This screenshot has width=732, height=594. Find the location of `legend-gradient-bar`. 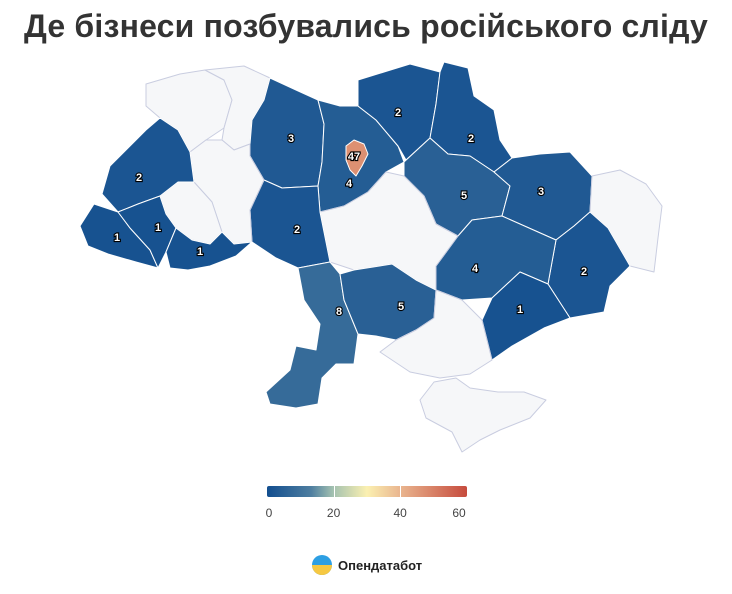

legend-gradient-bar is located at coordinates (367, 491).